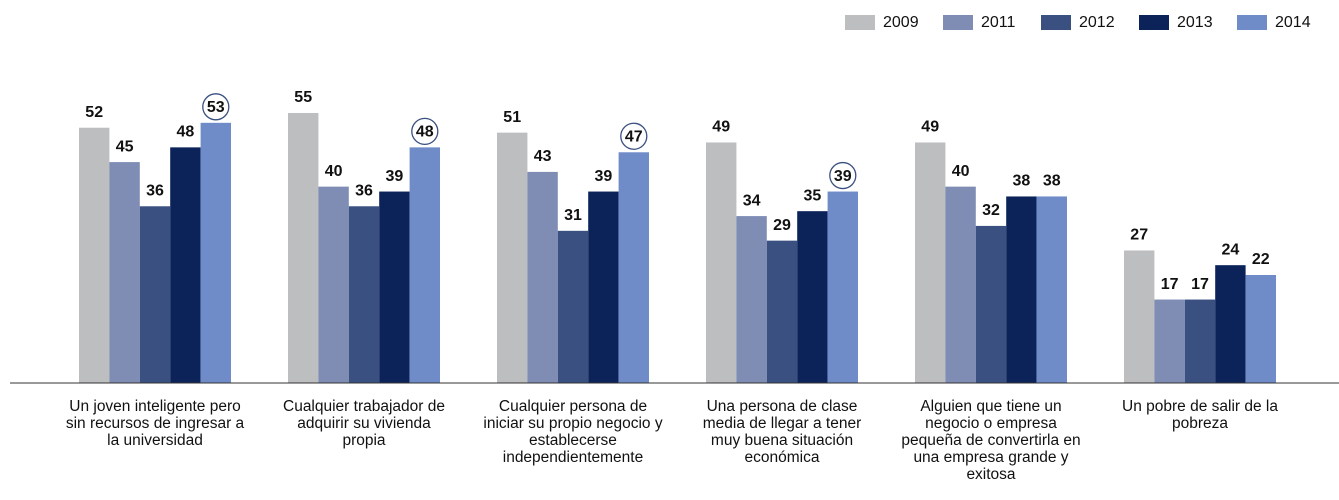 The width and height of the screenshot is (1339, 500). What do you see at coordinates (1293, 22) in the screenshot?
I see `legend-label: 2014` at bounding box center [1293, 22].